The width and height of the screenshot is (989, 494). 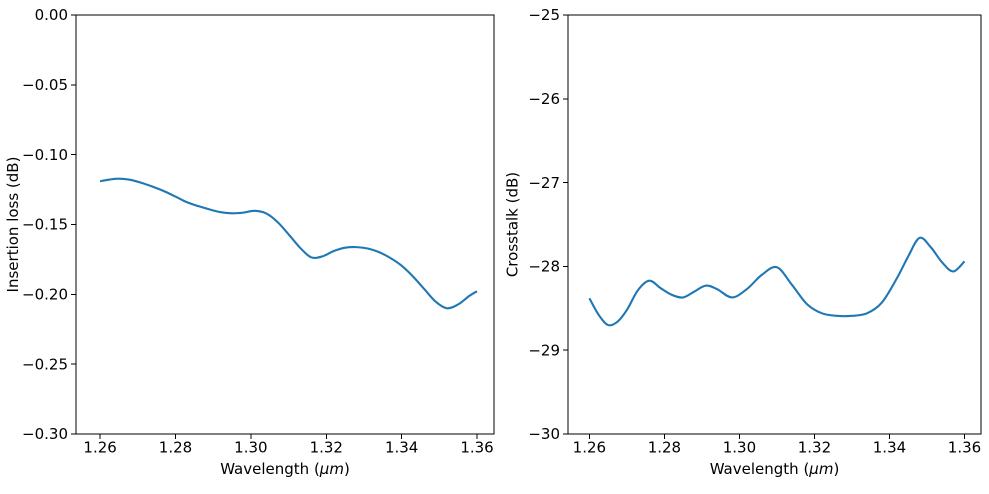 What do you see at coordinates (51, 15) in the screenshot?
I see `y-tick-label: 0.00` at bounding box center [51, 15].